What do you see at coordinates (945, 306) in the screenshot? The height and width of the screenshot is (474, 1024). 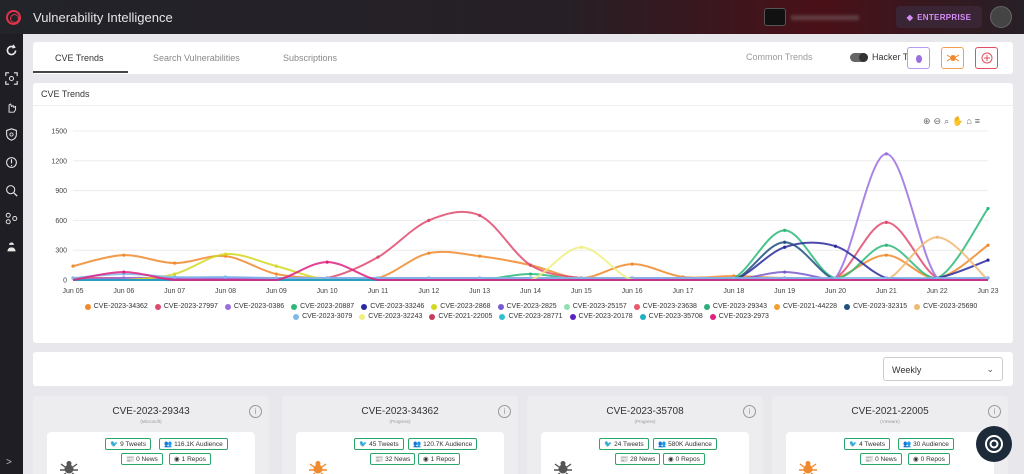 I see `legend-item: CVE-2023-25690` at bounding box center [945, 306].